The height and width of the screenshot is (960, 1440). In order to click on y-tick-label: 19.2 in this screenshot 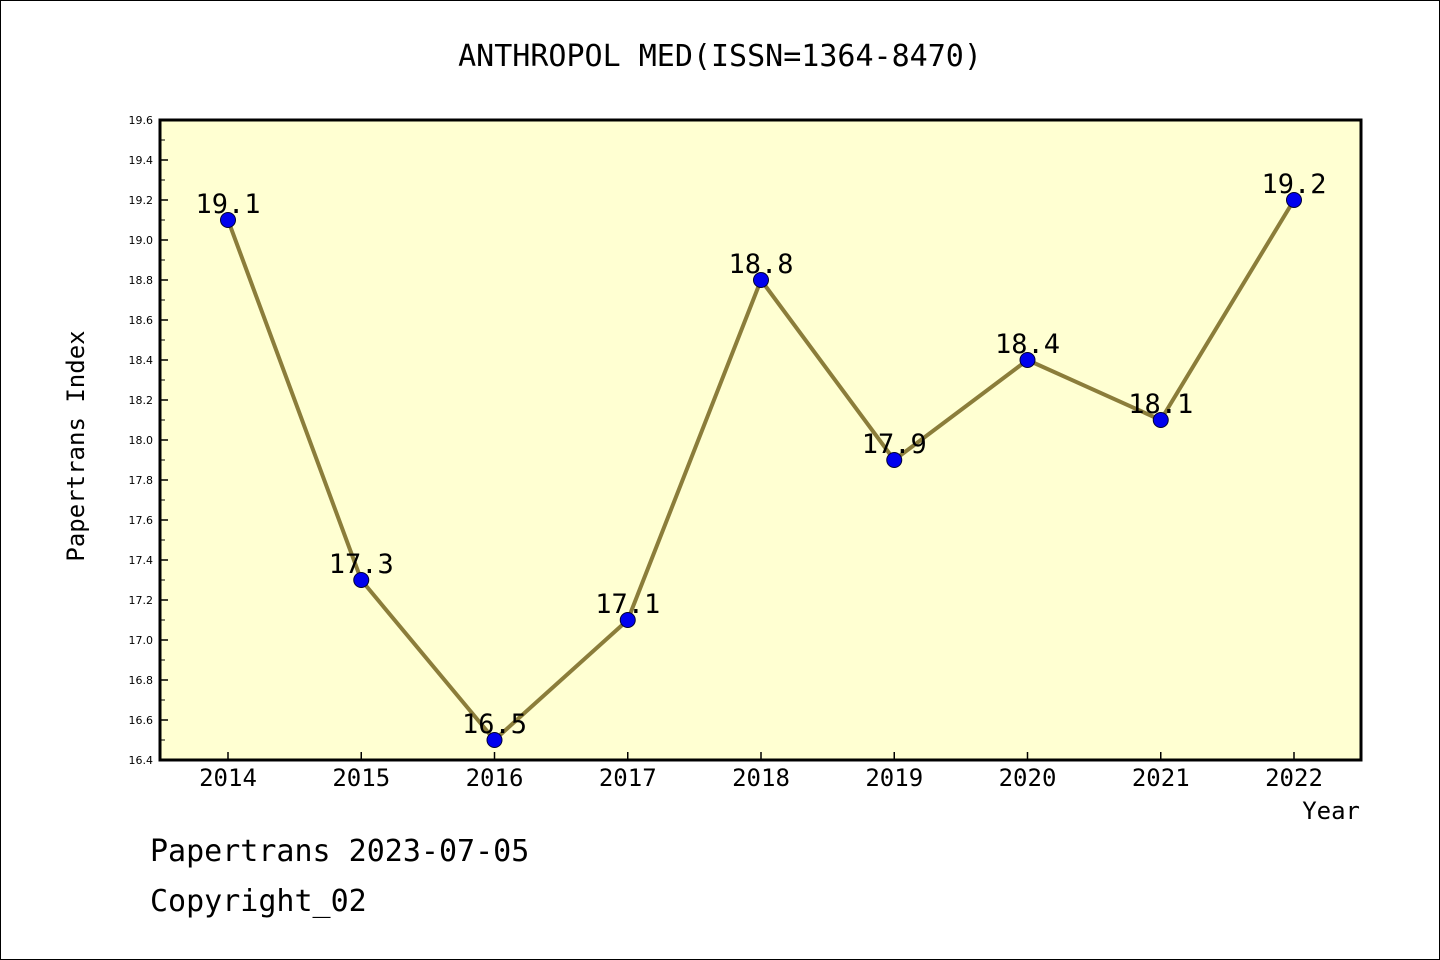, I will do `click(141, 200)`.